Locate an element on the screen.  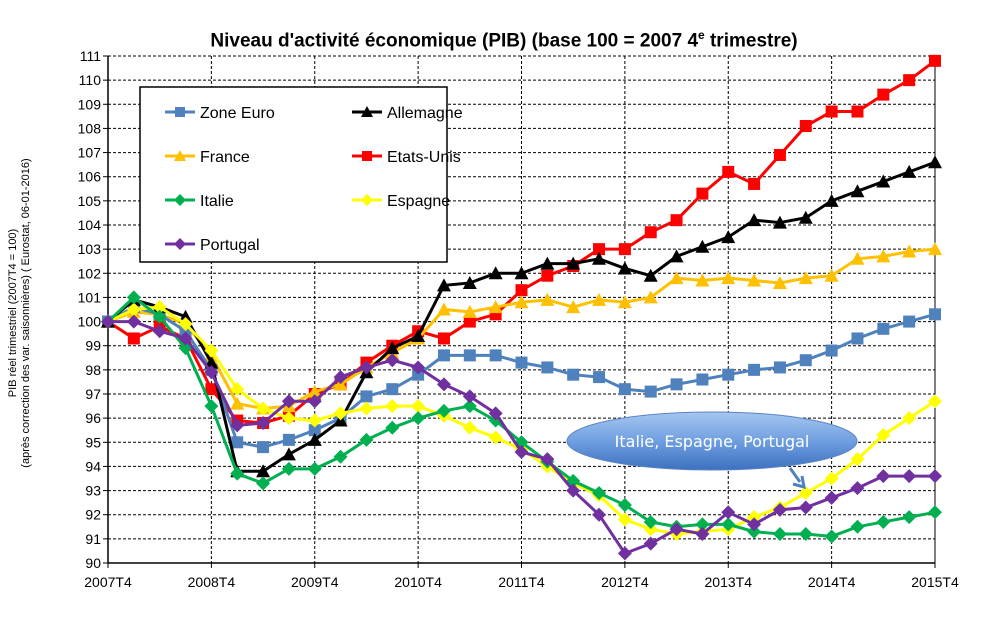
y-tick-label: 94 is located at coordinates (93, 466).